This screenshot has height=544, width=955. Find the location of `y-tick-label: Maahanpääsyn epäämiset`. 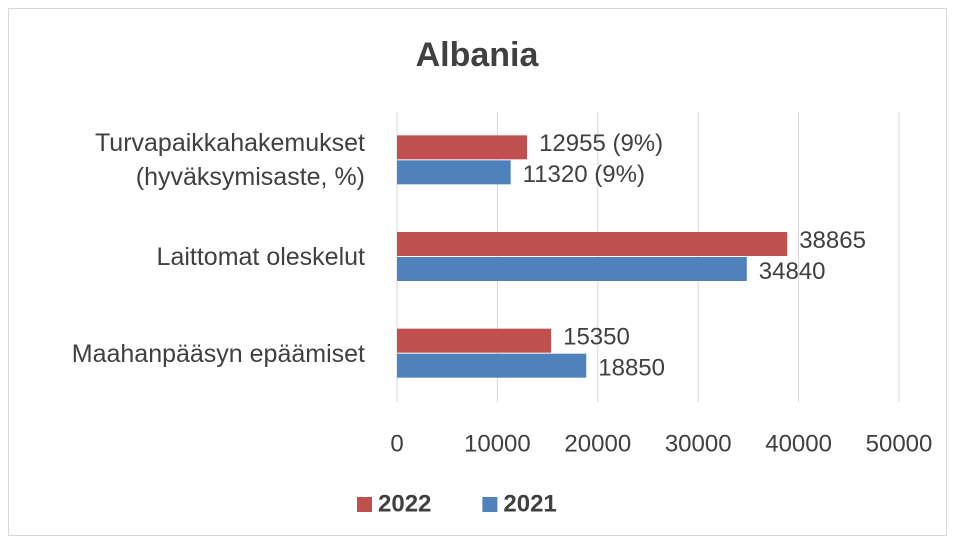

y-tick-label: Maahanpääsyn epäämiset is located at coordinates (218, 353).